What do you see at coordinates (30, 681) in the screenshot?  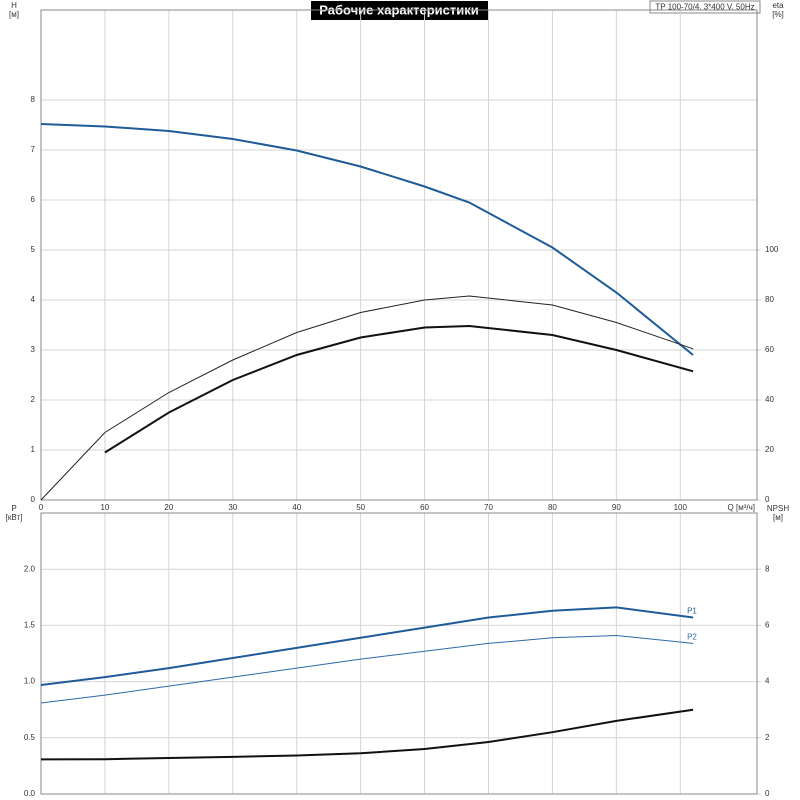 I see `y-tick-label: 1.0` at bounding box center [30, 681].